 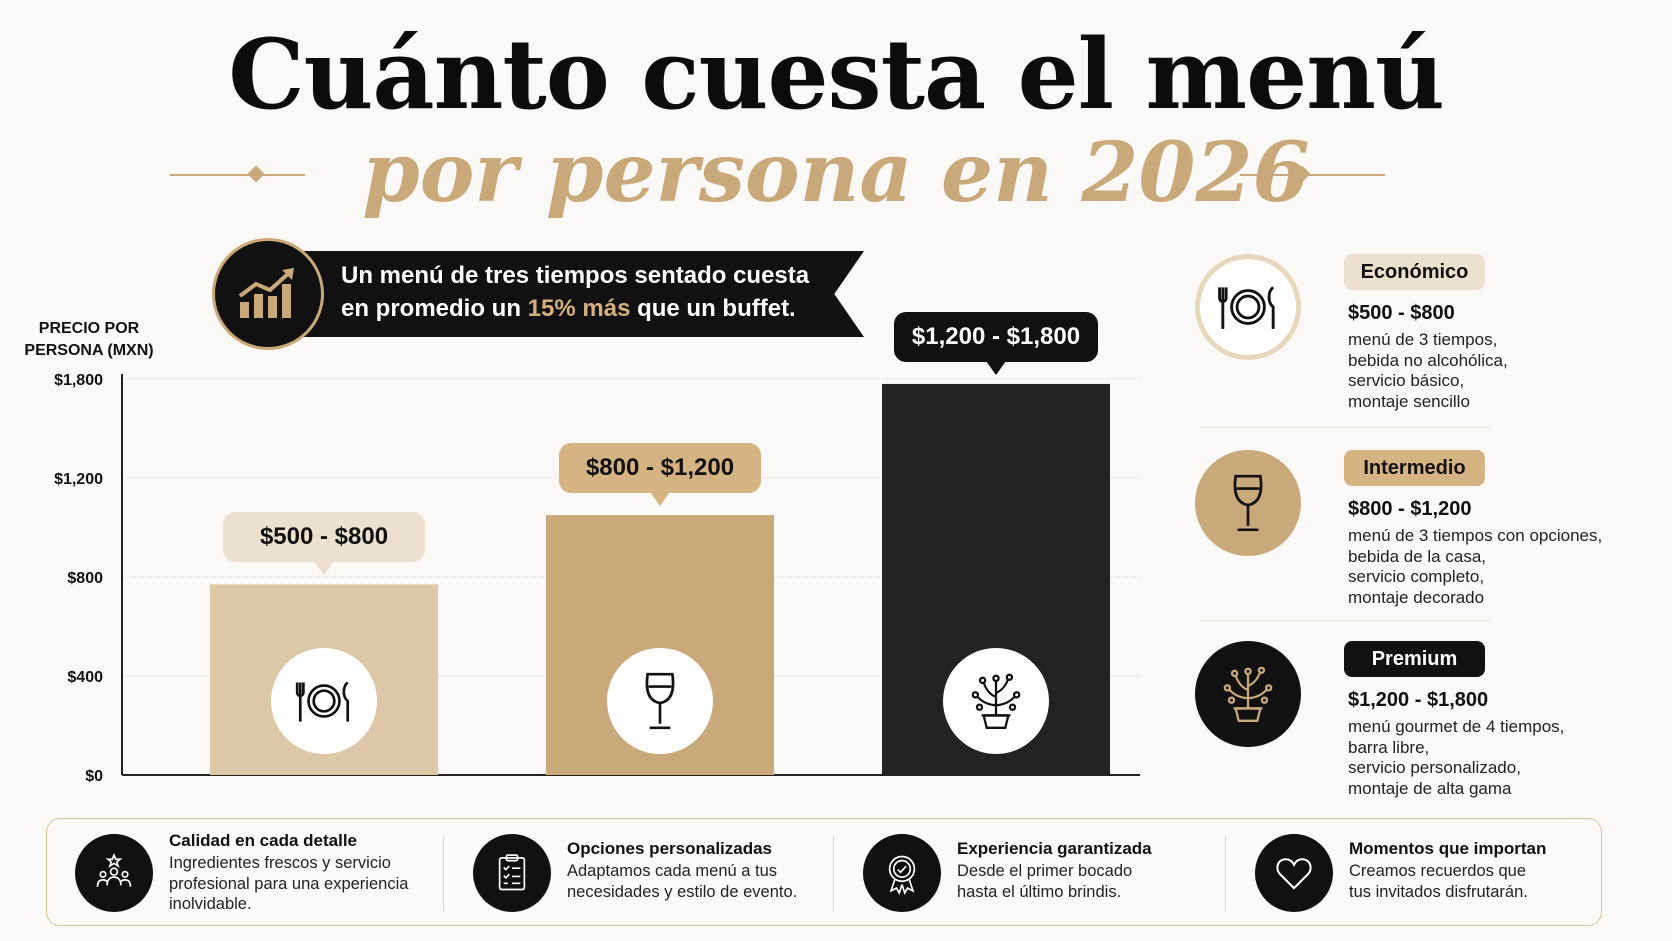 I want to click on feature-description-line: profesional para una experiencia, so click(x=289, y=883).